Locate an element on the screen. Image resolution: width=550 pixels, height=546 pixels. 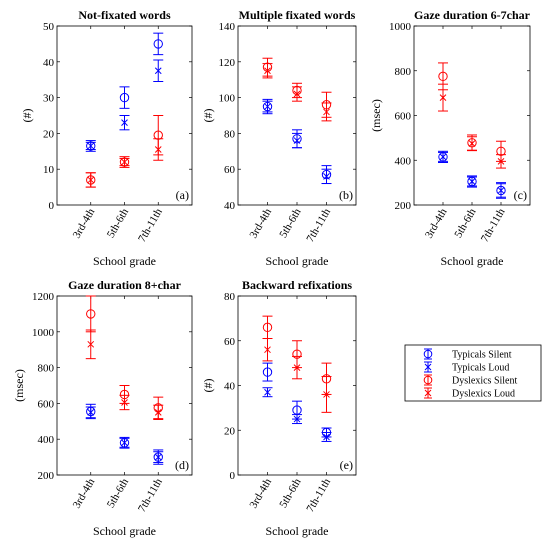
panel-label: (a) is located at coordinates (182, 195).